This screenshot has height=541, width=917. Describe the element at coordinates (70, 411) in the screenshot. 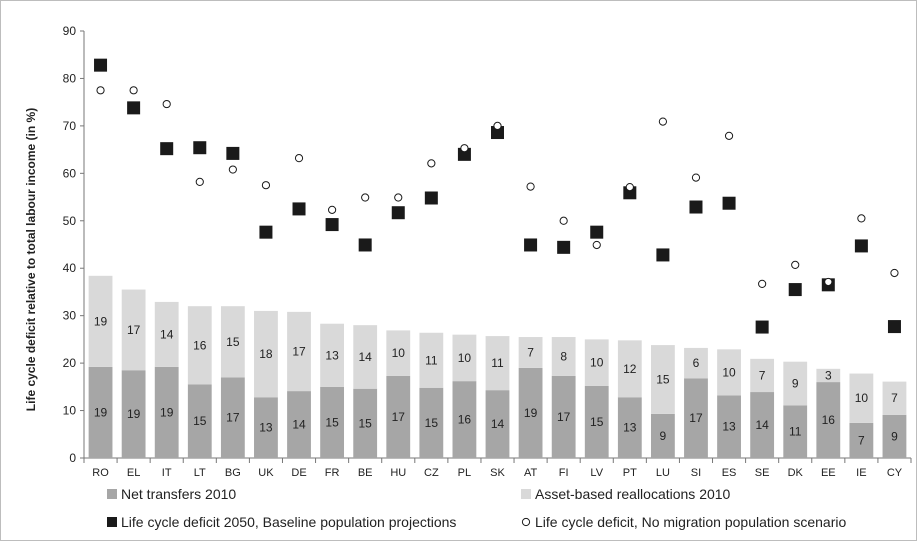

I see `y-tick-label: 10` at that location.